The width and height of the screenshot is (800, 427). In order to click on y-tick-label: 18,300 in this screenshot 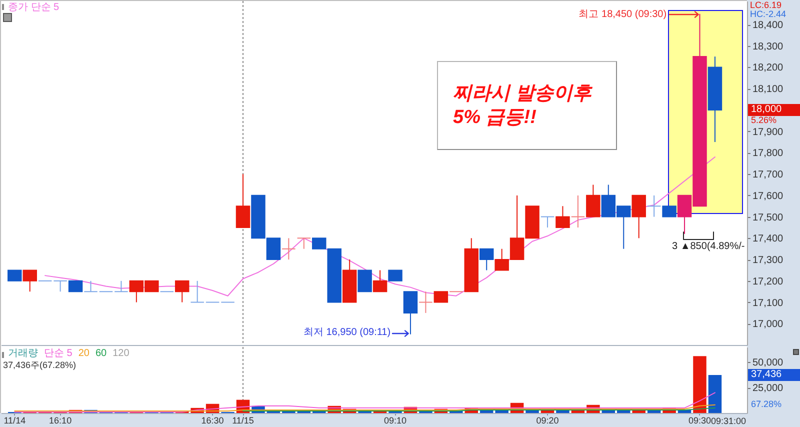, I will do `click(768, 46)`.